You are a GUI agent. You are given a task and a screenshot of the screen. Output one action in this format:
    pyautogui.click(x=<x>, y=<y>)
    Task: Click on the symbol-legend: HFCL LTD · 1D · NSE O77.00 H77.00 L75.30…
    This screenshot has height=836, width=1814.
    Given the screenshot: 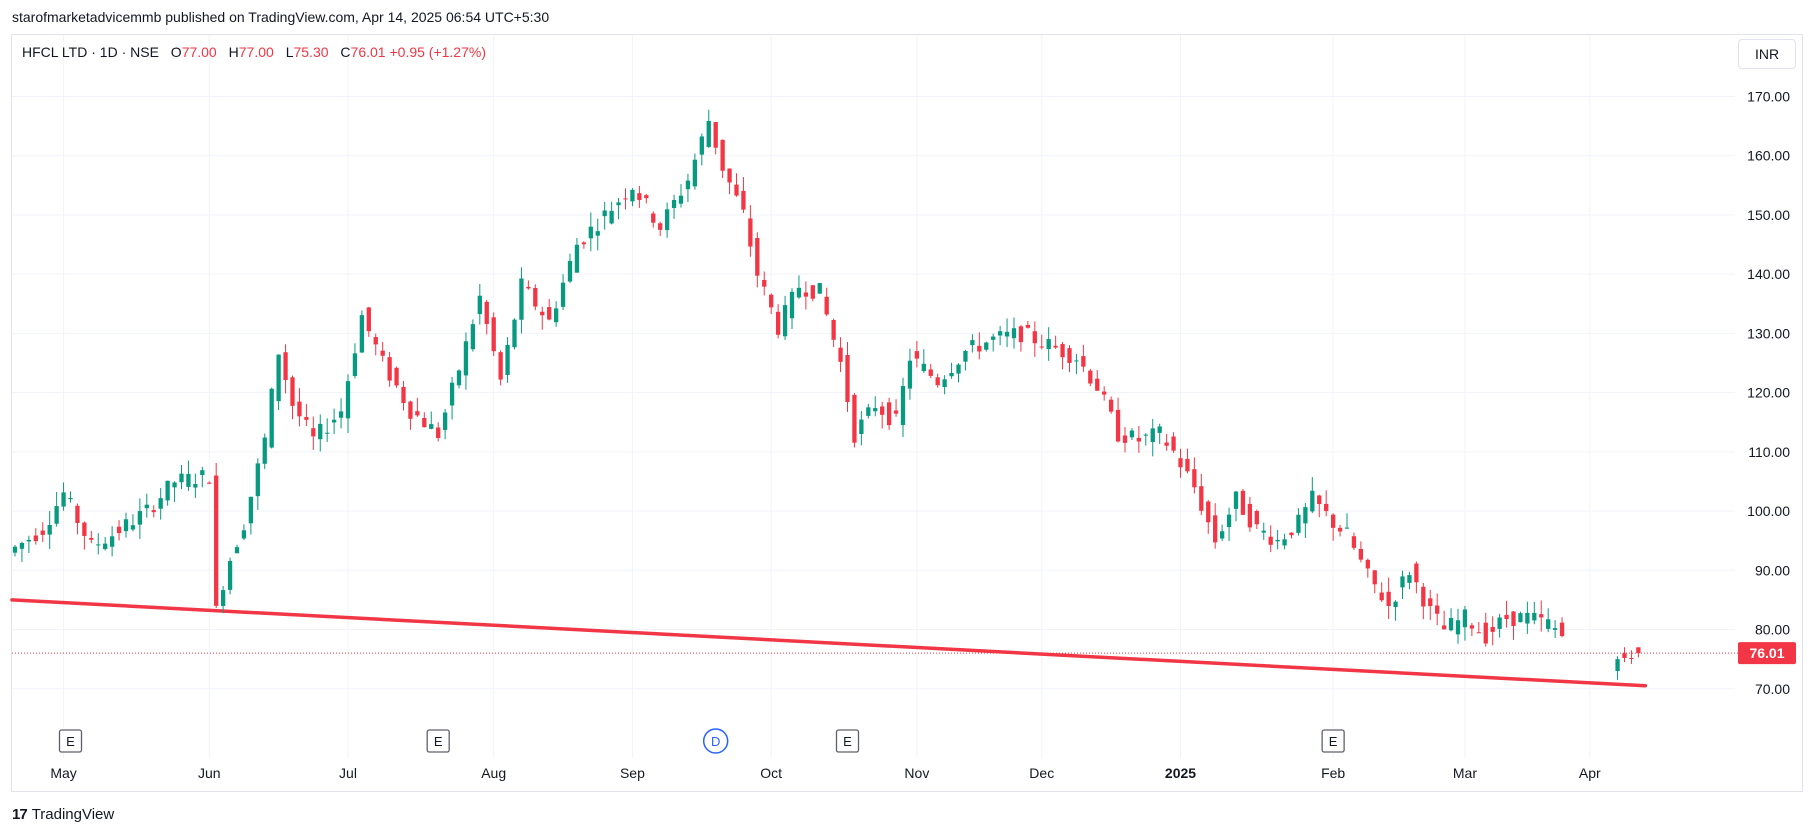 What is the action you would take?
    pyautogui.click(x=254, y=52)
    